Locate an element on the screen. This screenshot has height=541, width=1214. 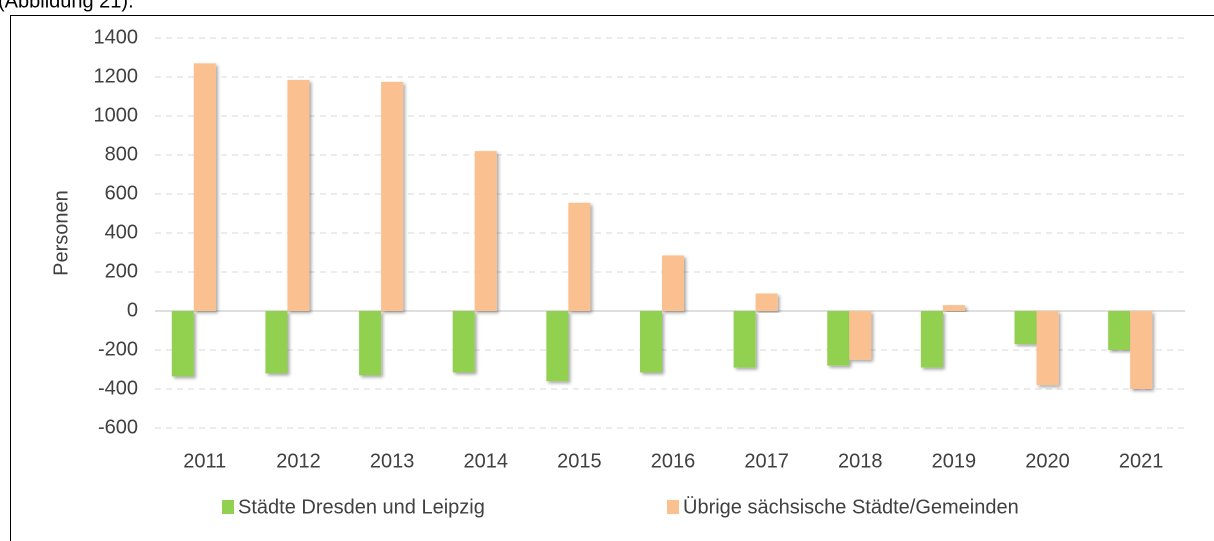
x-tick-label: 2012 is located at coordinates (298, 461).